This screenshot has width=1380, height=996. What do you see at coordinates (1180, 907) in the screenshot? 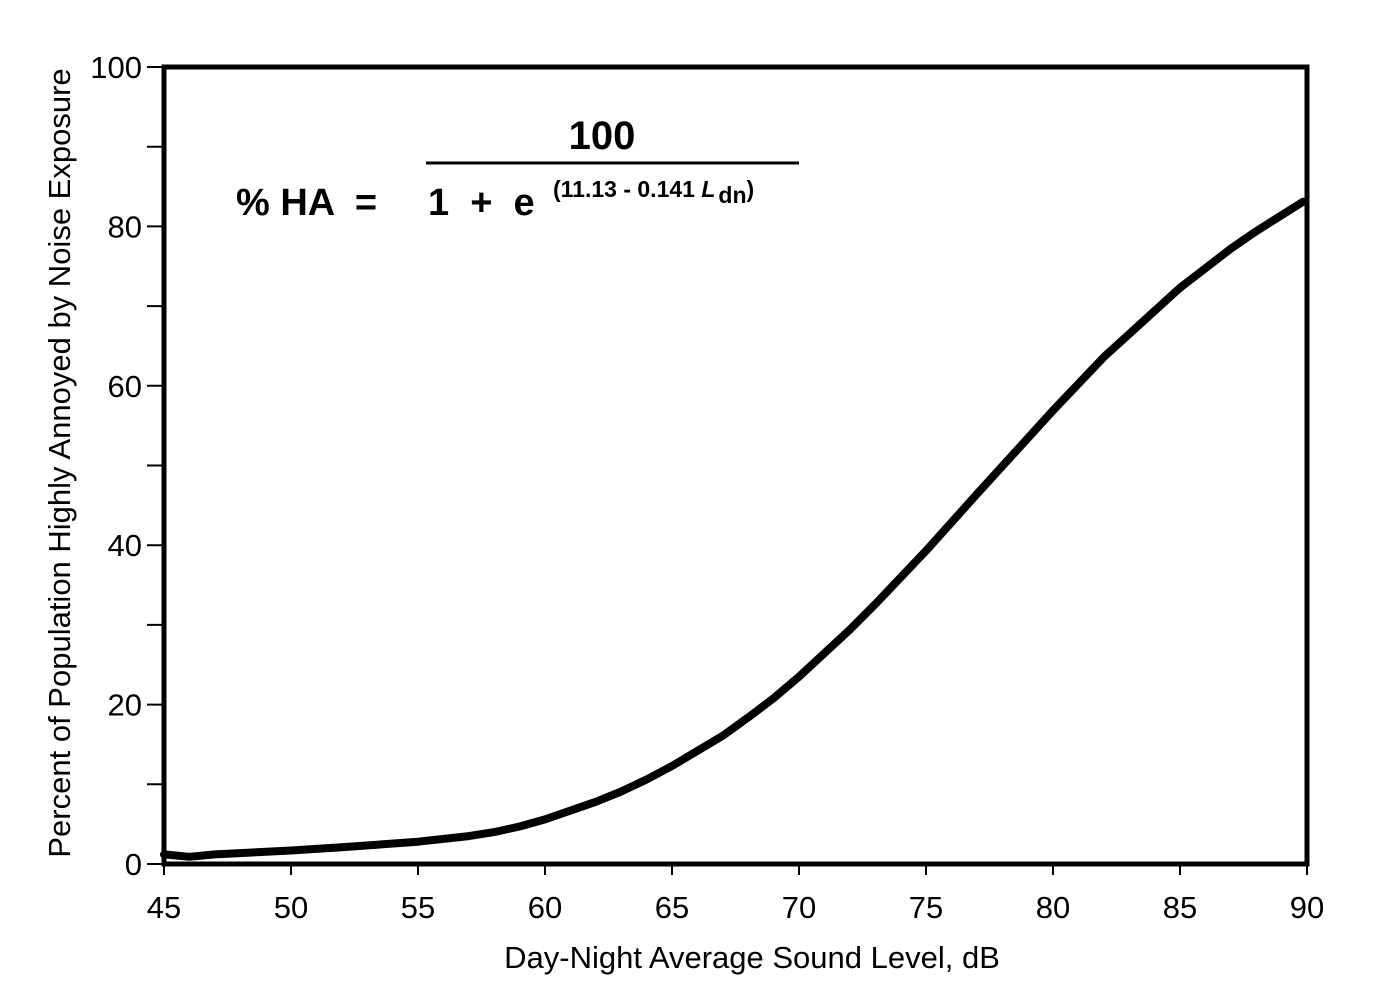
I see `x-tick-label: 85` at bounding box center [1180, 907].